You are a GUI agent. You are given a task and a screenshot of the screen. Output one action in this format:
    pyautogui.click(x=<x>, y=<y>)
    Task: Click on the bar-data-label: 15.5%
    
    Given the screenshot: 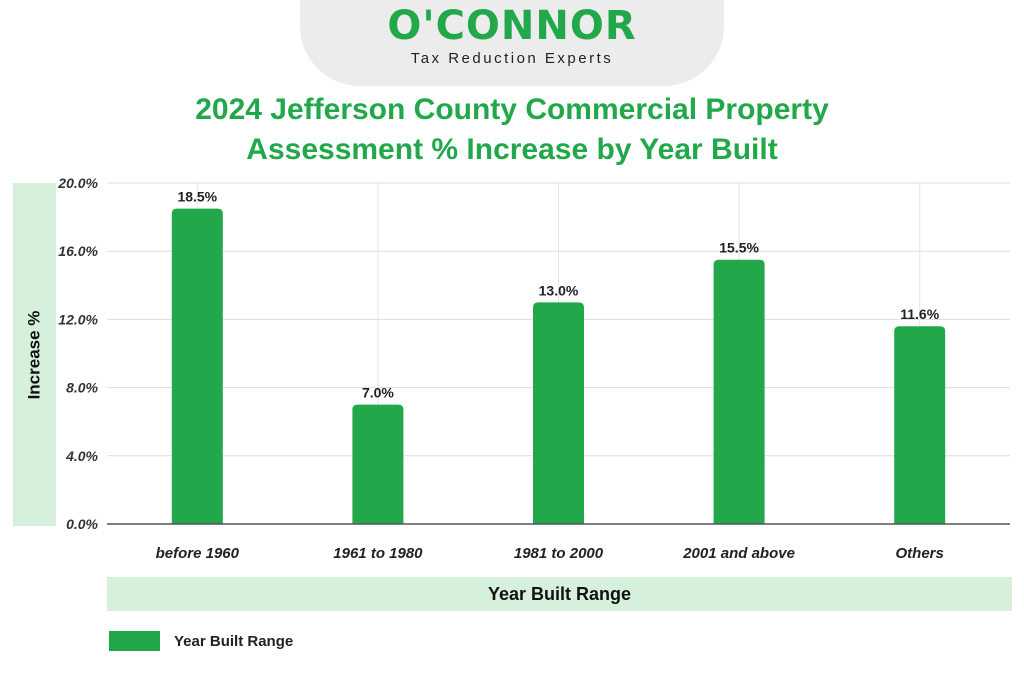 What is the action you would take?
    pyautogui.click(x=739, y=248)
    